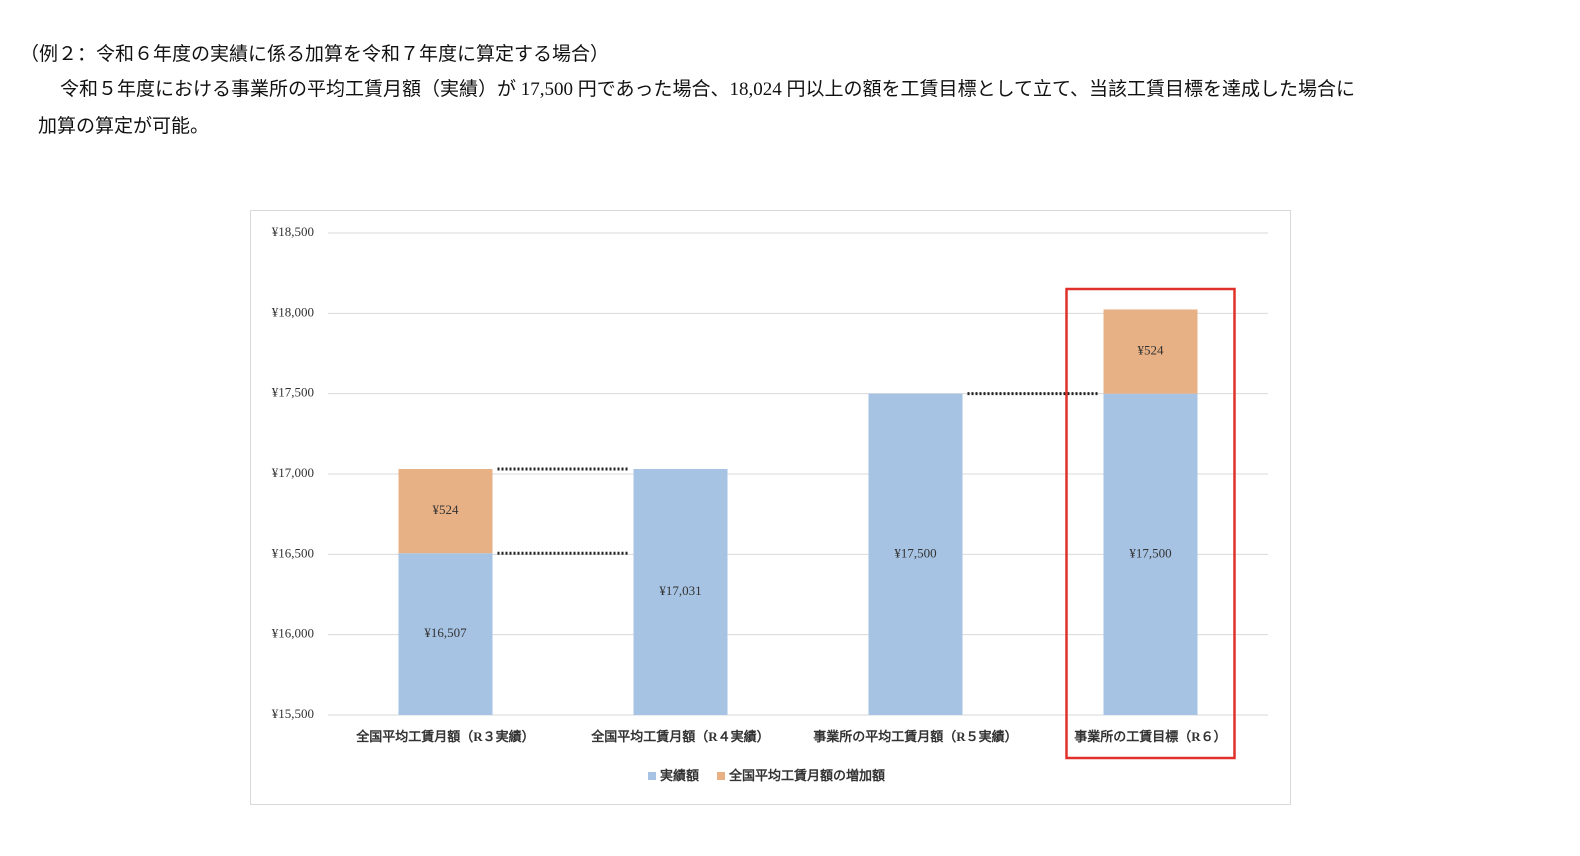  Describe the element at coordinates (293, 472) in the screenshot. I see `y-tick-label: ¥17,000` at that location.